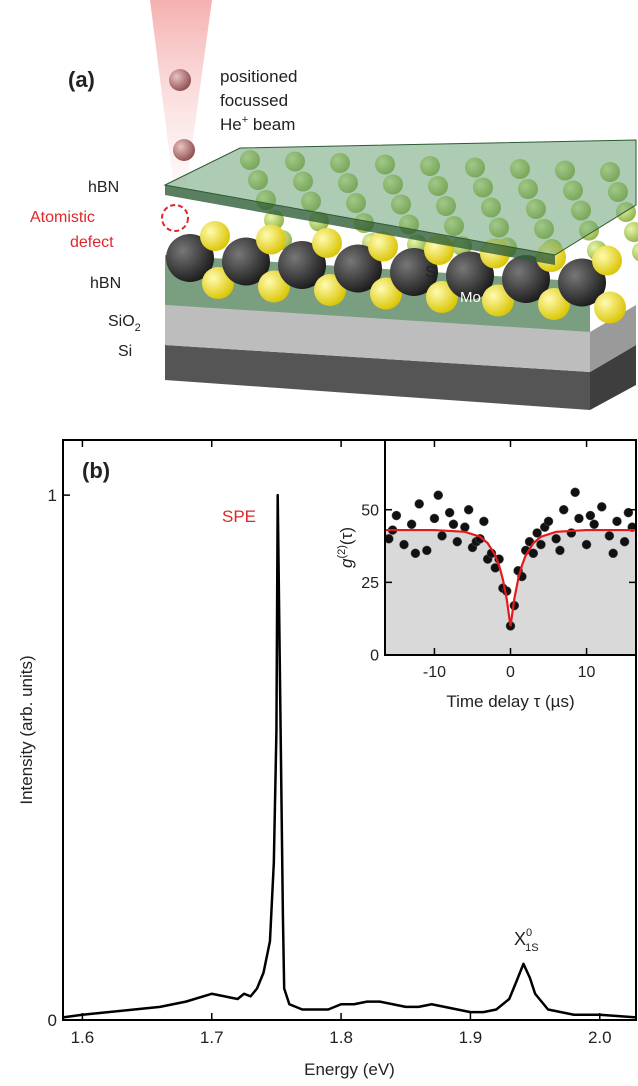  Describe the element at coordinates (125, 351) in the screenshot. I see `layer-label: Si` at that location.